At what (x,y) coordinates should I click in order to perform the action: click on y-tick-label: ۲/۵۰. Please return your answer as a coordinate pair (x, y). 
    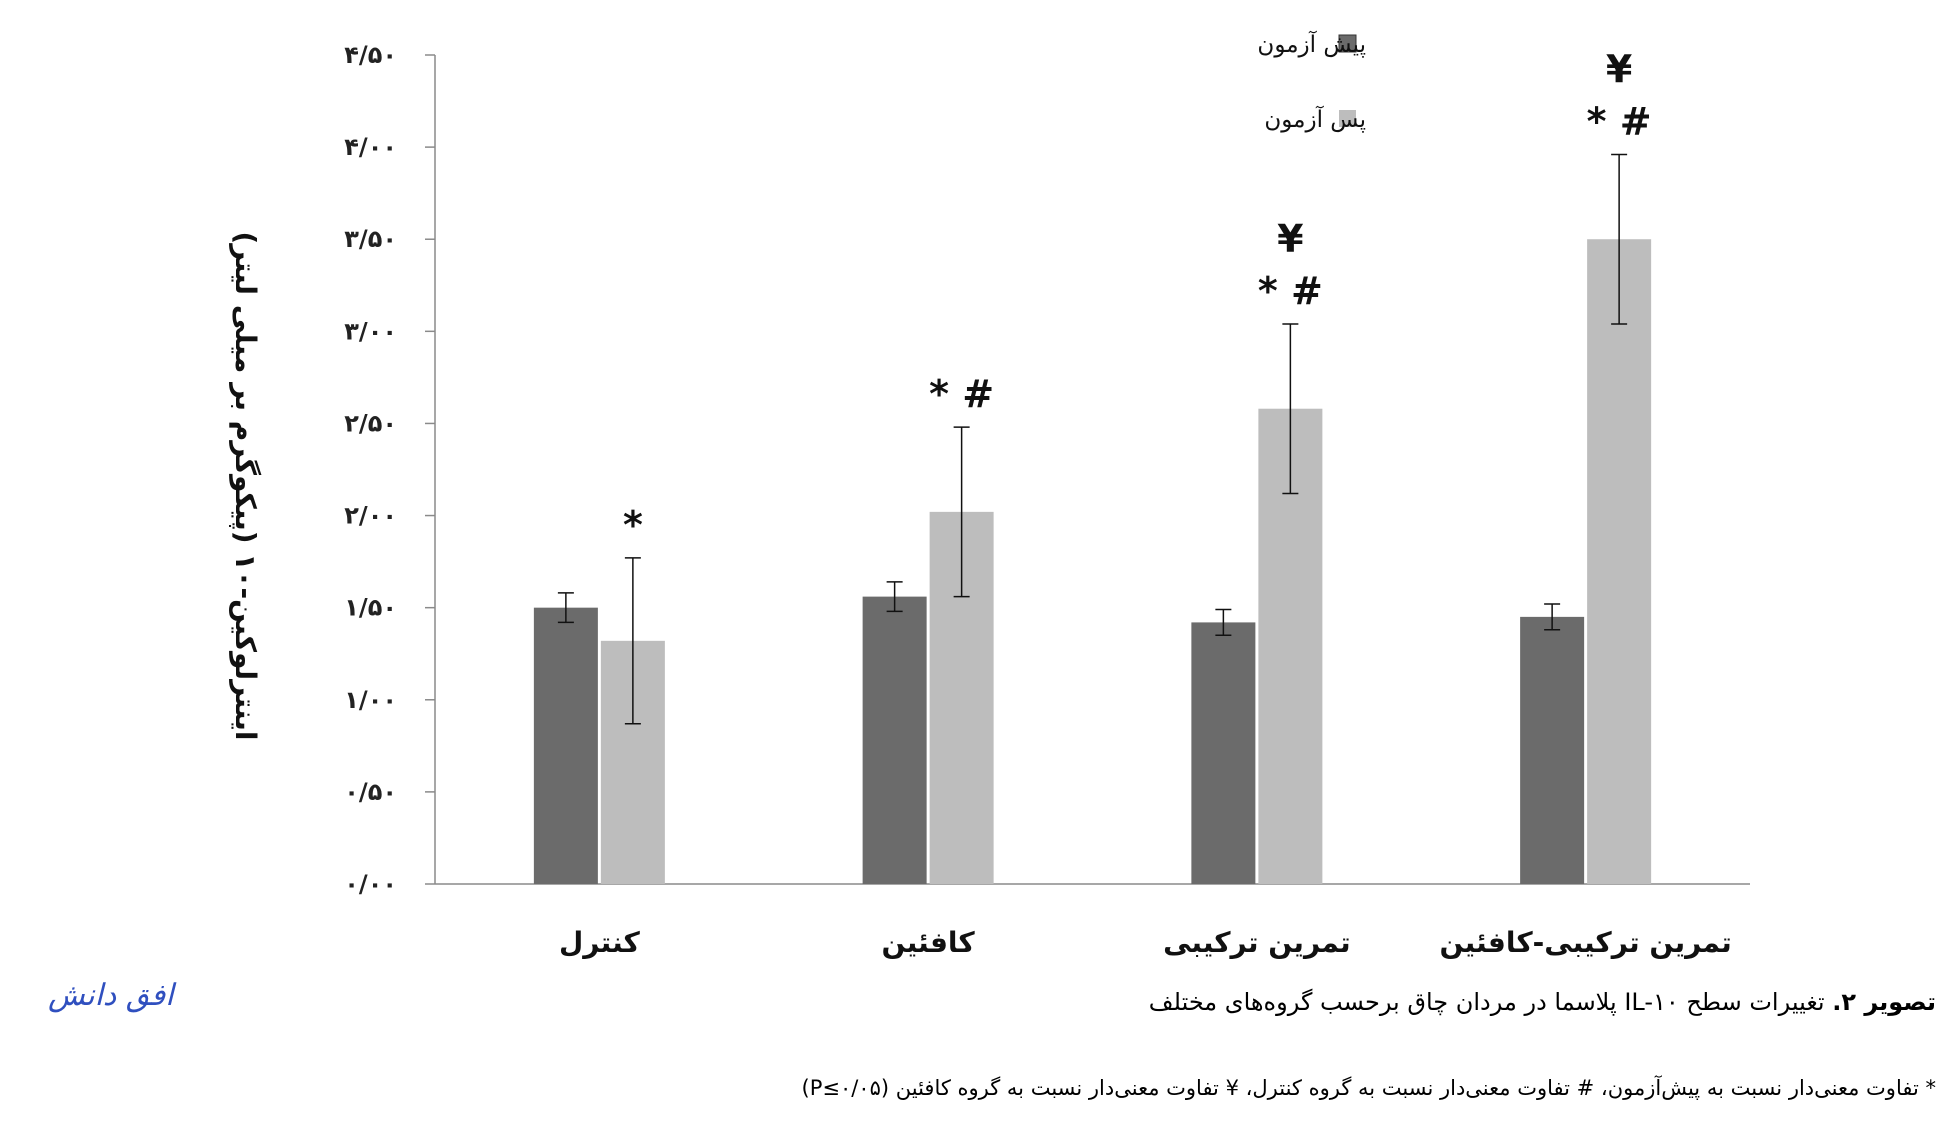
    Looking at the image, I should click on (370, 423).